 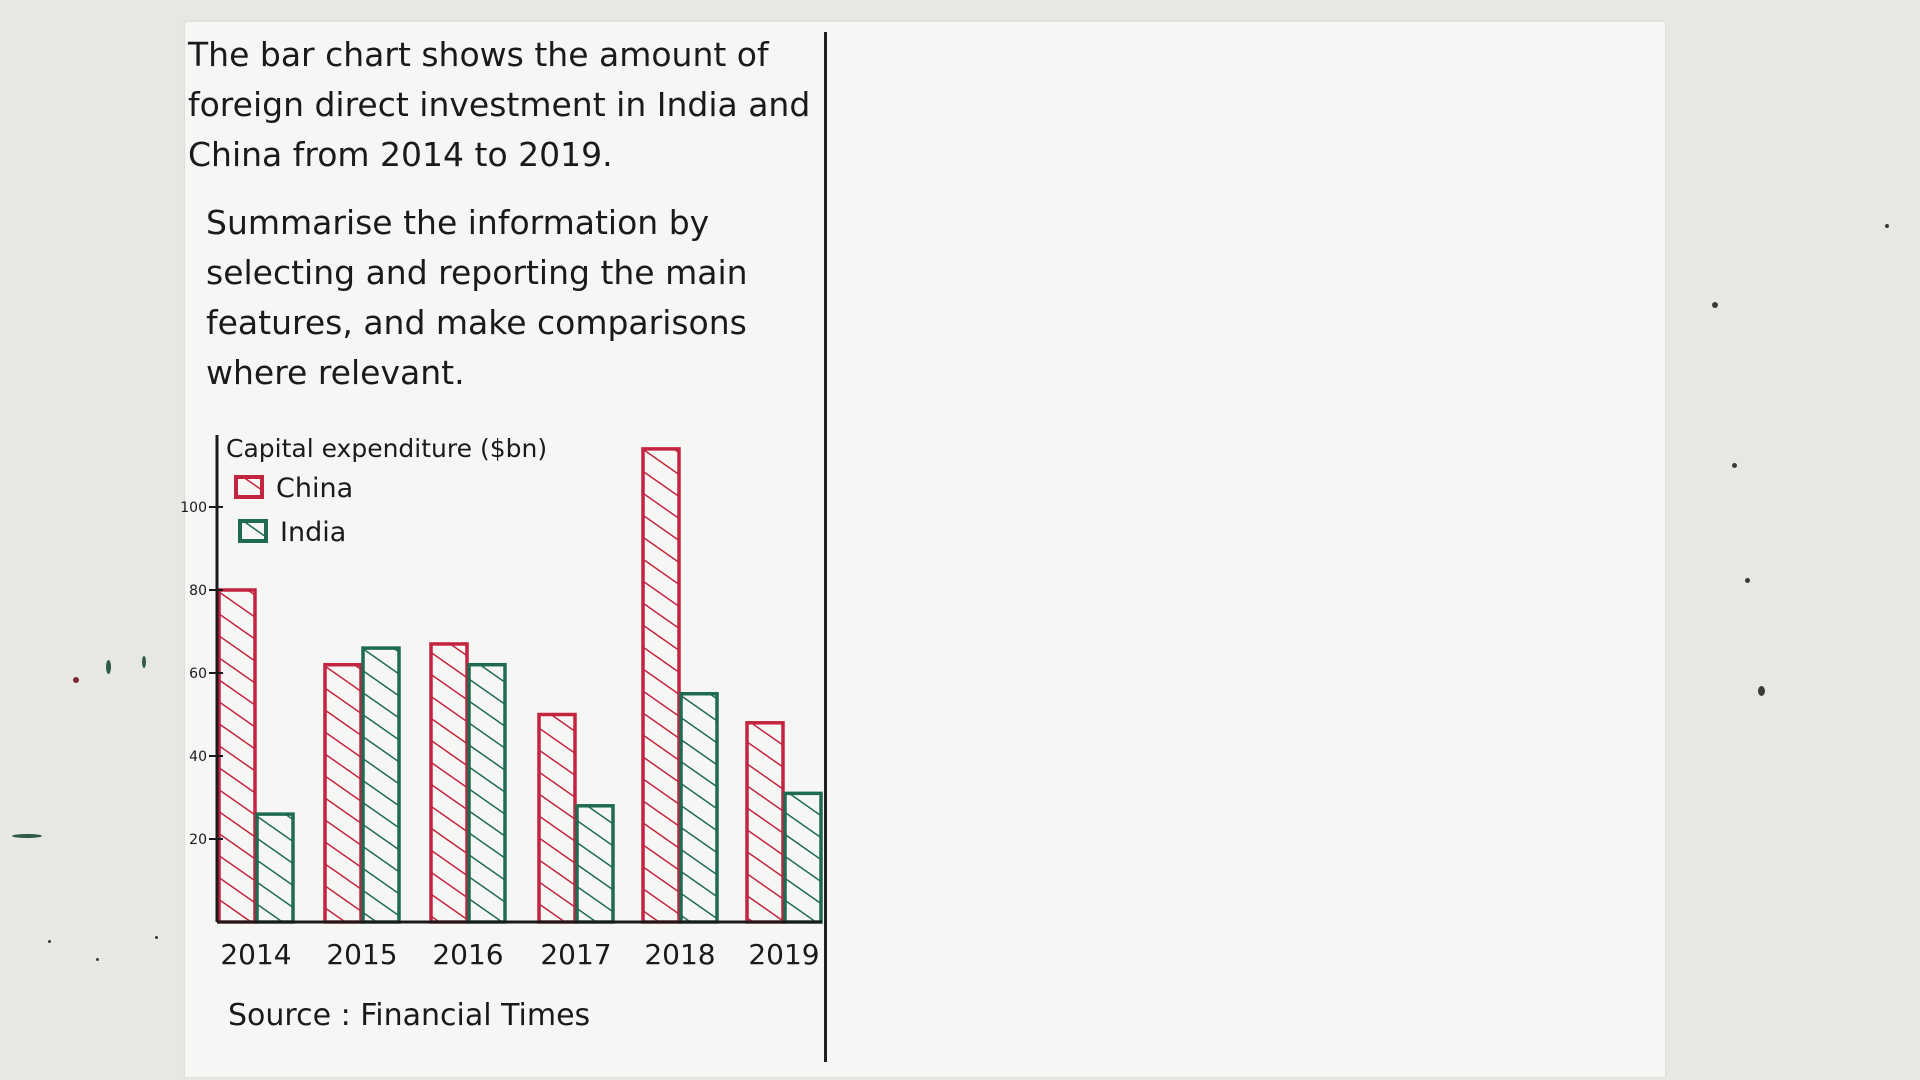 What do you see at coordinates (679, 954) in the screenshot?
I see `x-tick-label: 2018` at bounding box center [679, 954].